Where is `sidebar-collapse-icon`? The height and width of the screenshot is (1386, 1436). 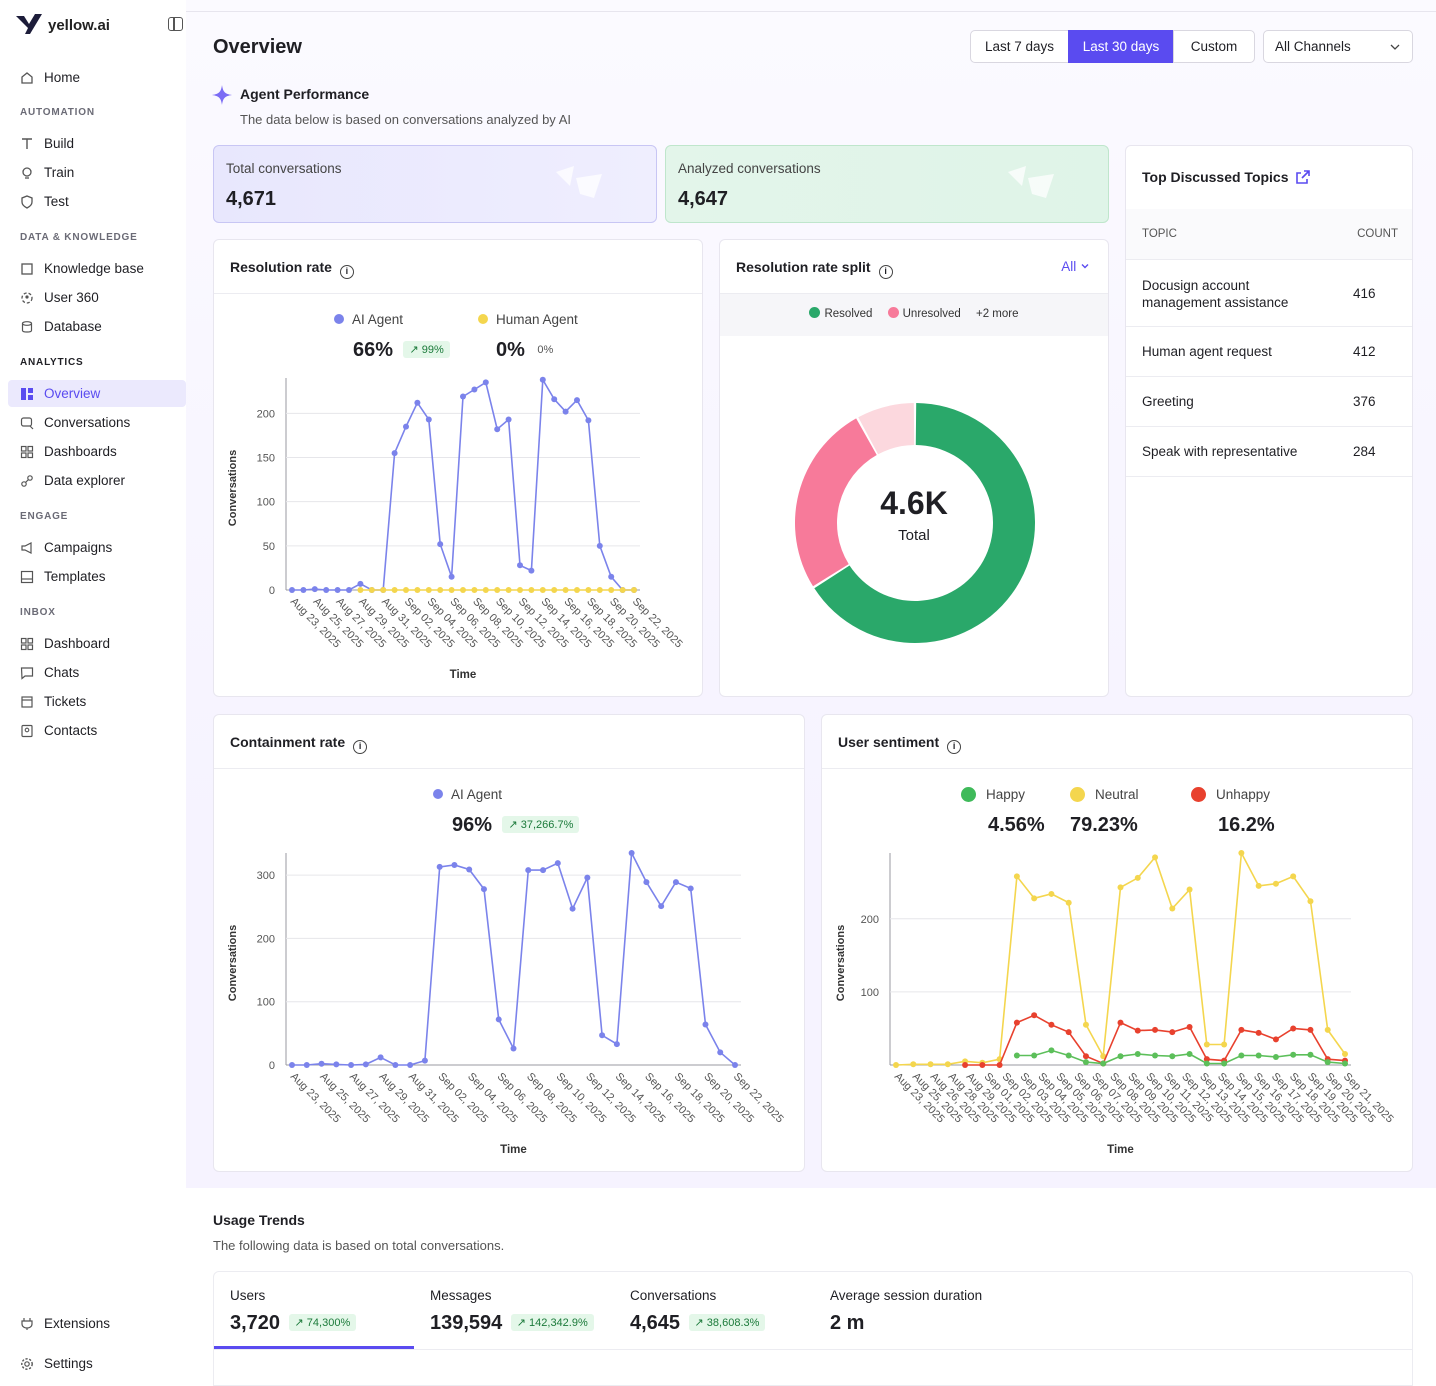 sidebar-collapse-icon is located at coordinates (175, 24).